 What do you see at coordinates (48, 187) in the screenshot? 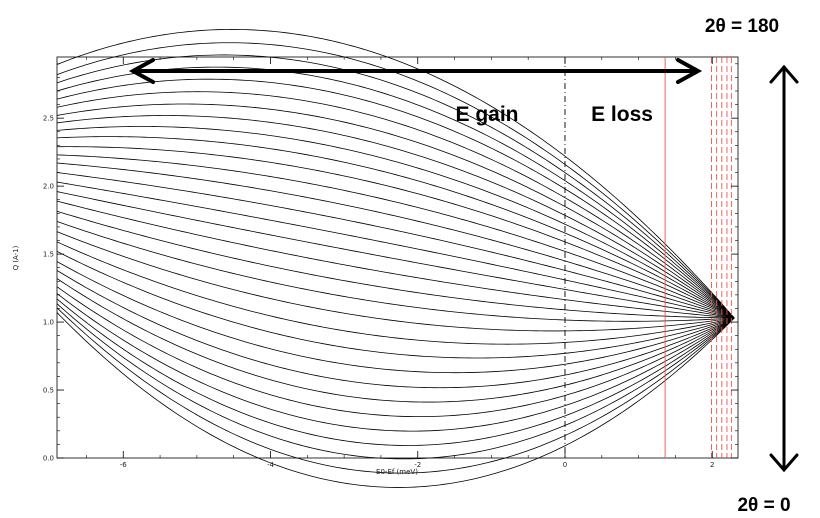
I see `y-tick-label: 2.0` at bounding box center [48, 187].